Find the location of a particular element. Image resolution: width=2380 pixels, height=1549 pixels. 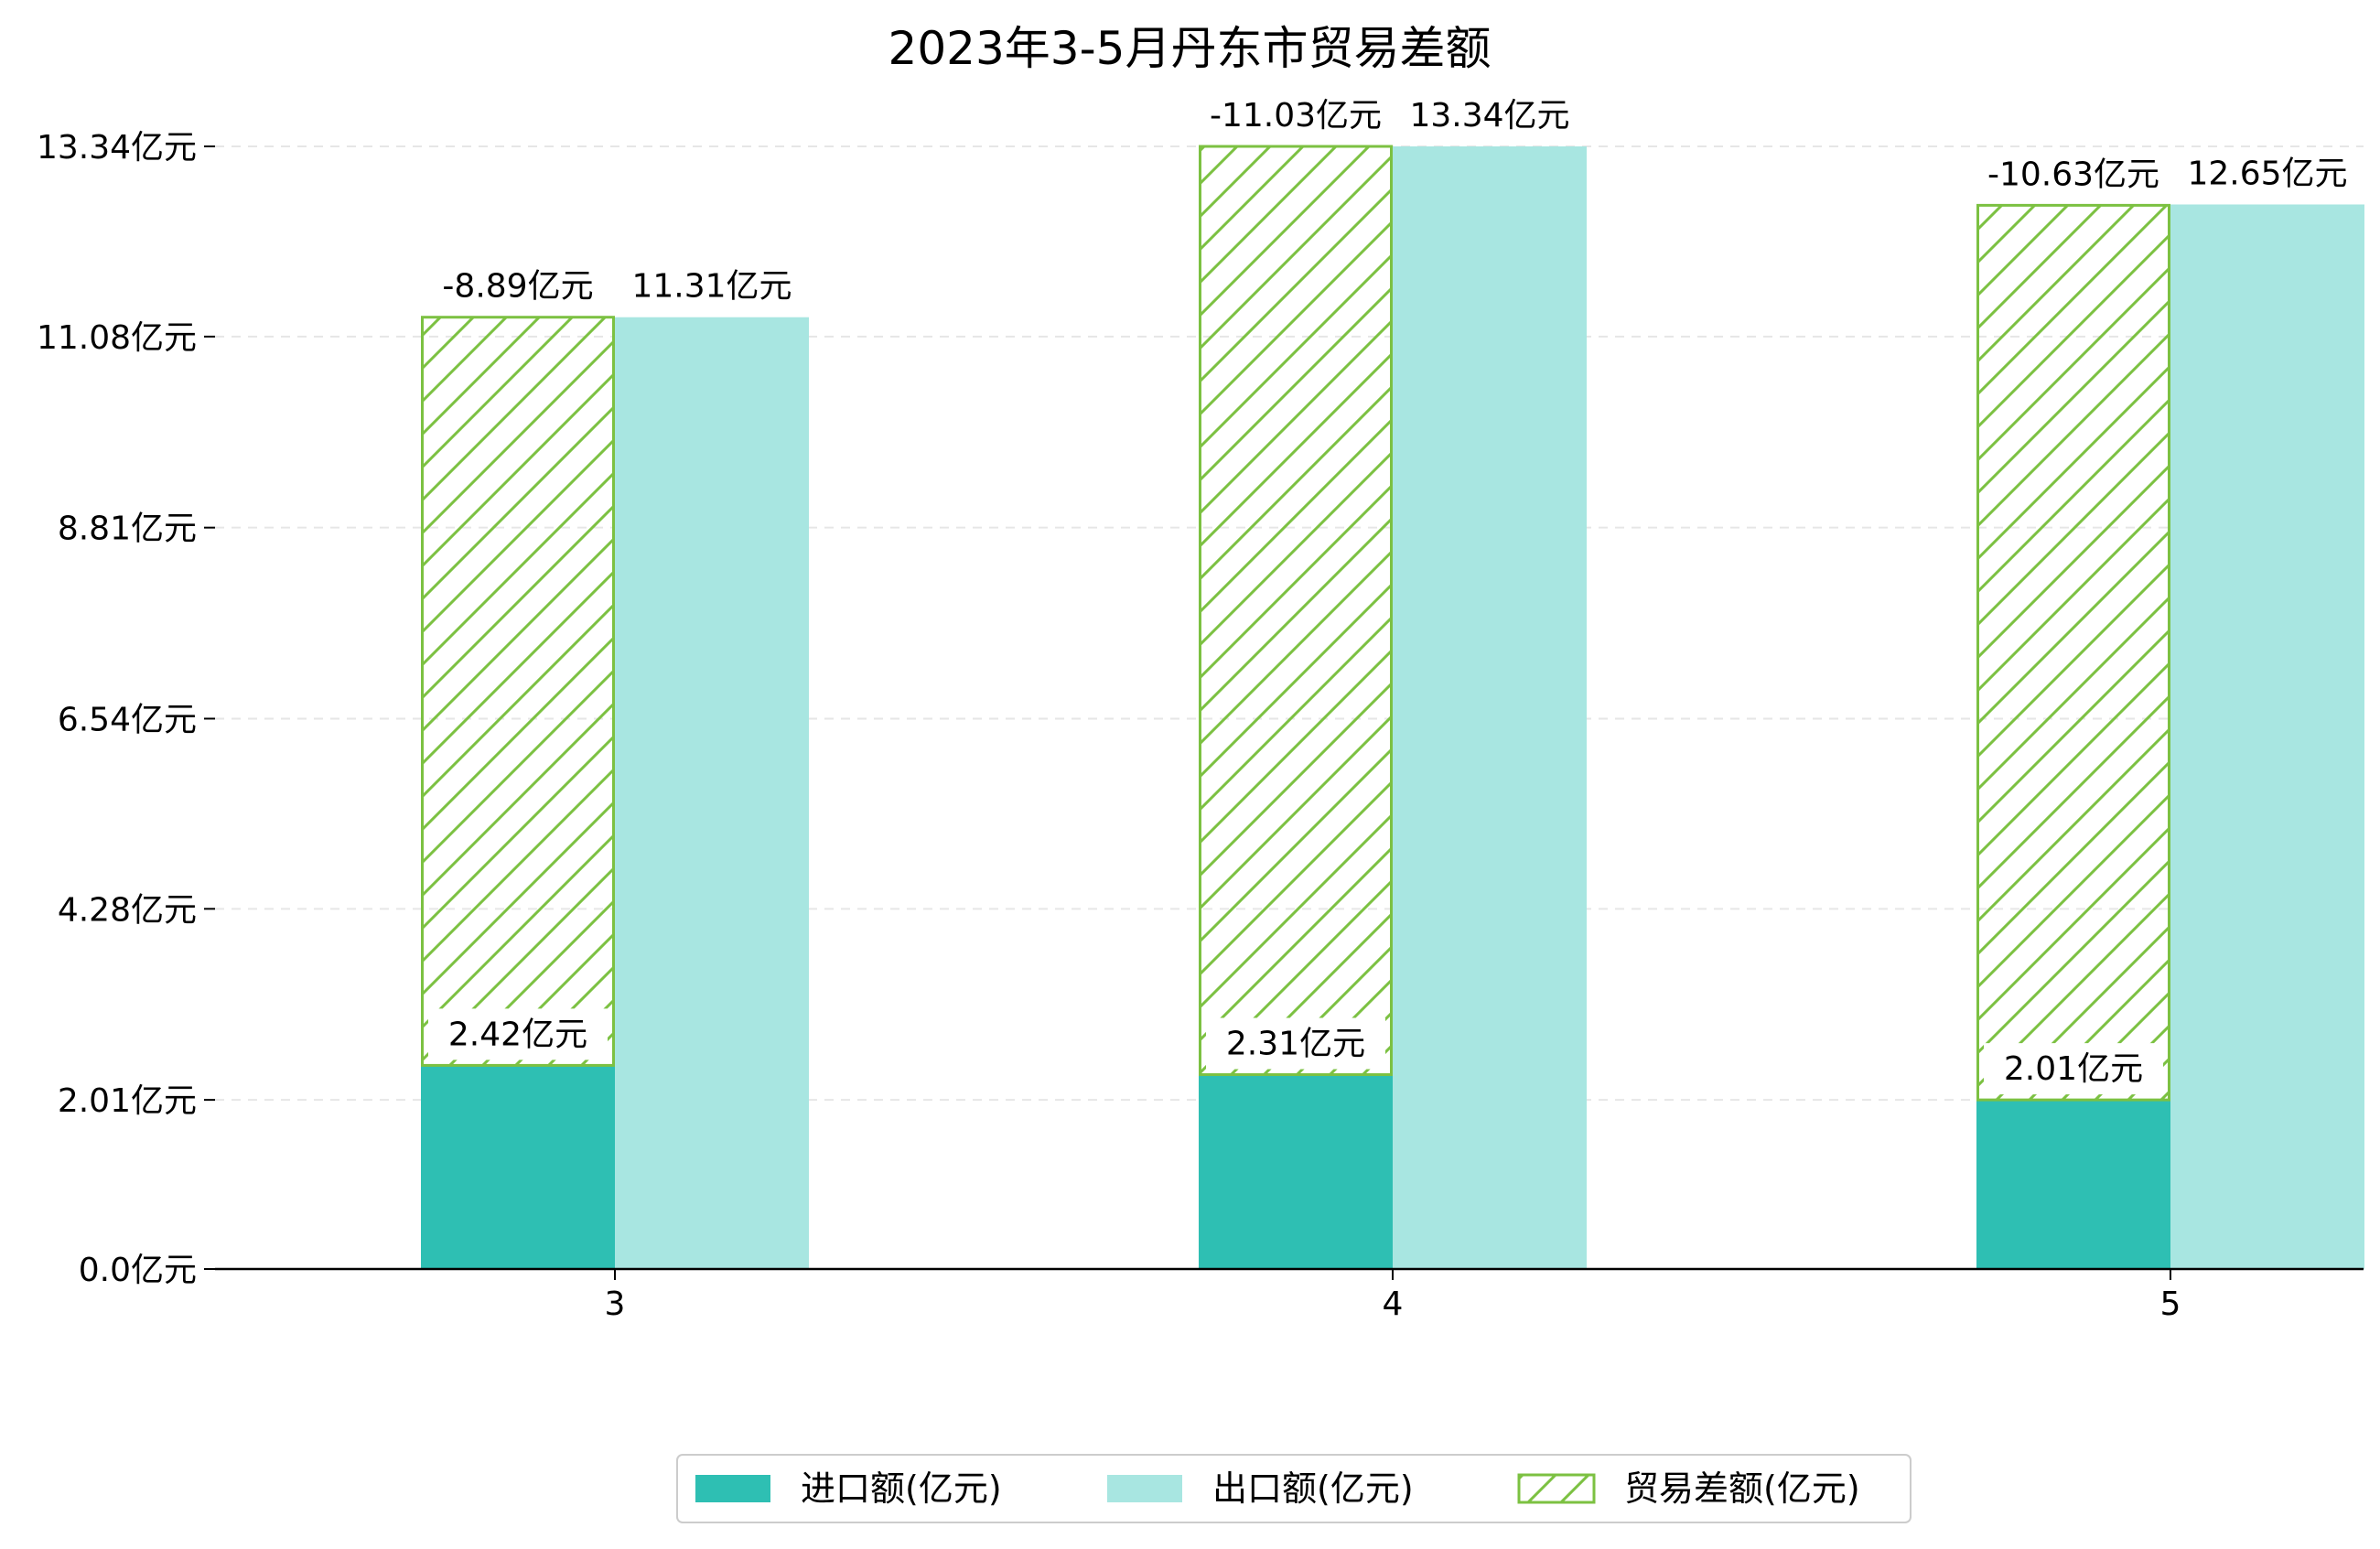

y-tick-label: 8.81亿元 is located at coordinates (127, 529).